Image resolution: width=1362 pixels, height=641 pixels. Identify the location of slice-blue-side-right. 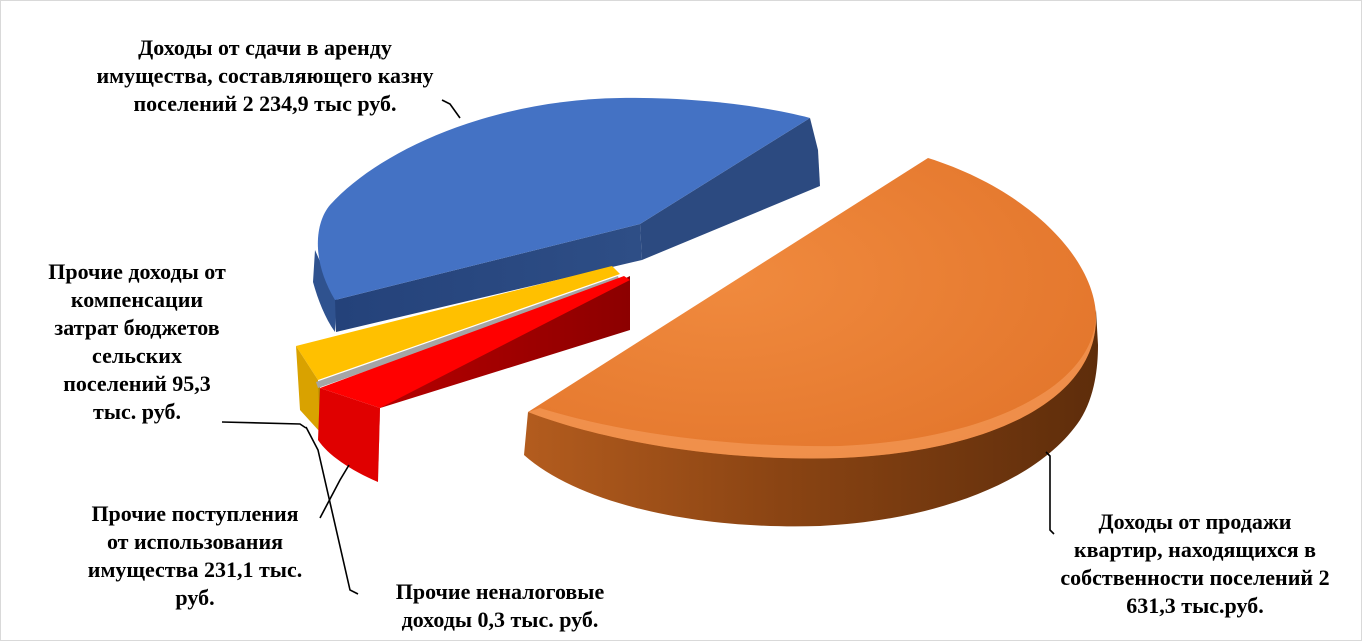
(730, 189).